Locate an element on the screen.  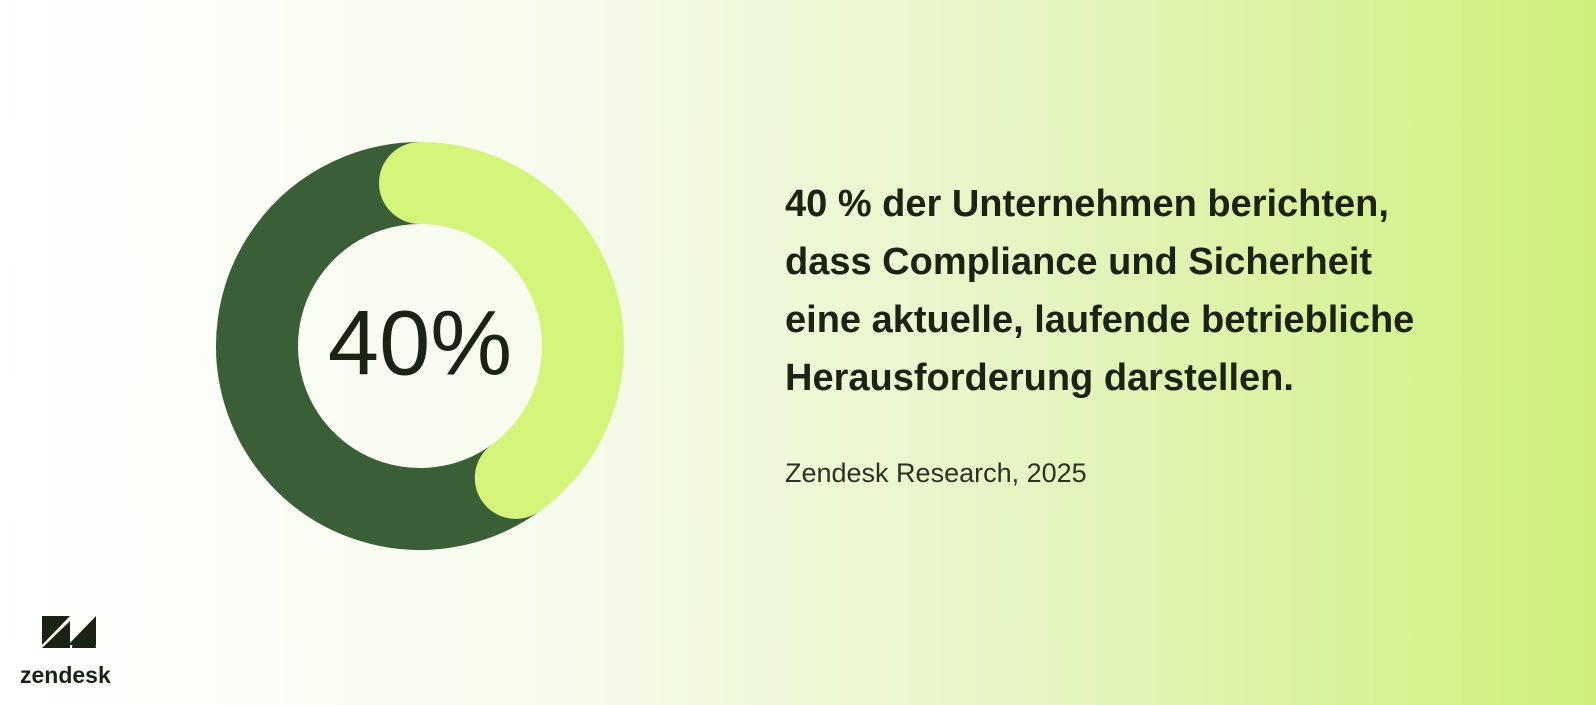
donut-chart: 40% is located at coordinates (420, 346).